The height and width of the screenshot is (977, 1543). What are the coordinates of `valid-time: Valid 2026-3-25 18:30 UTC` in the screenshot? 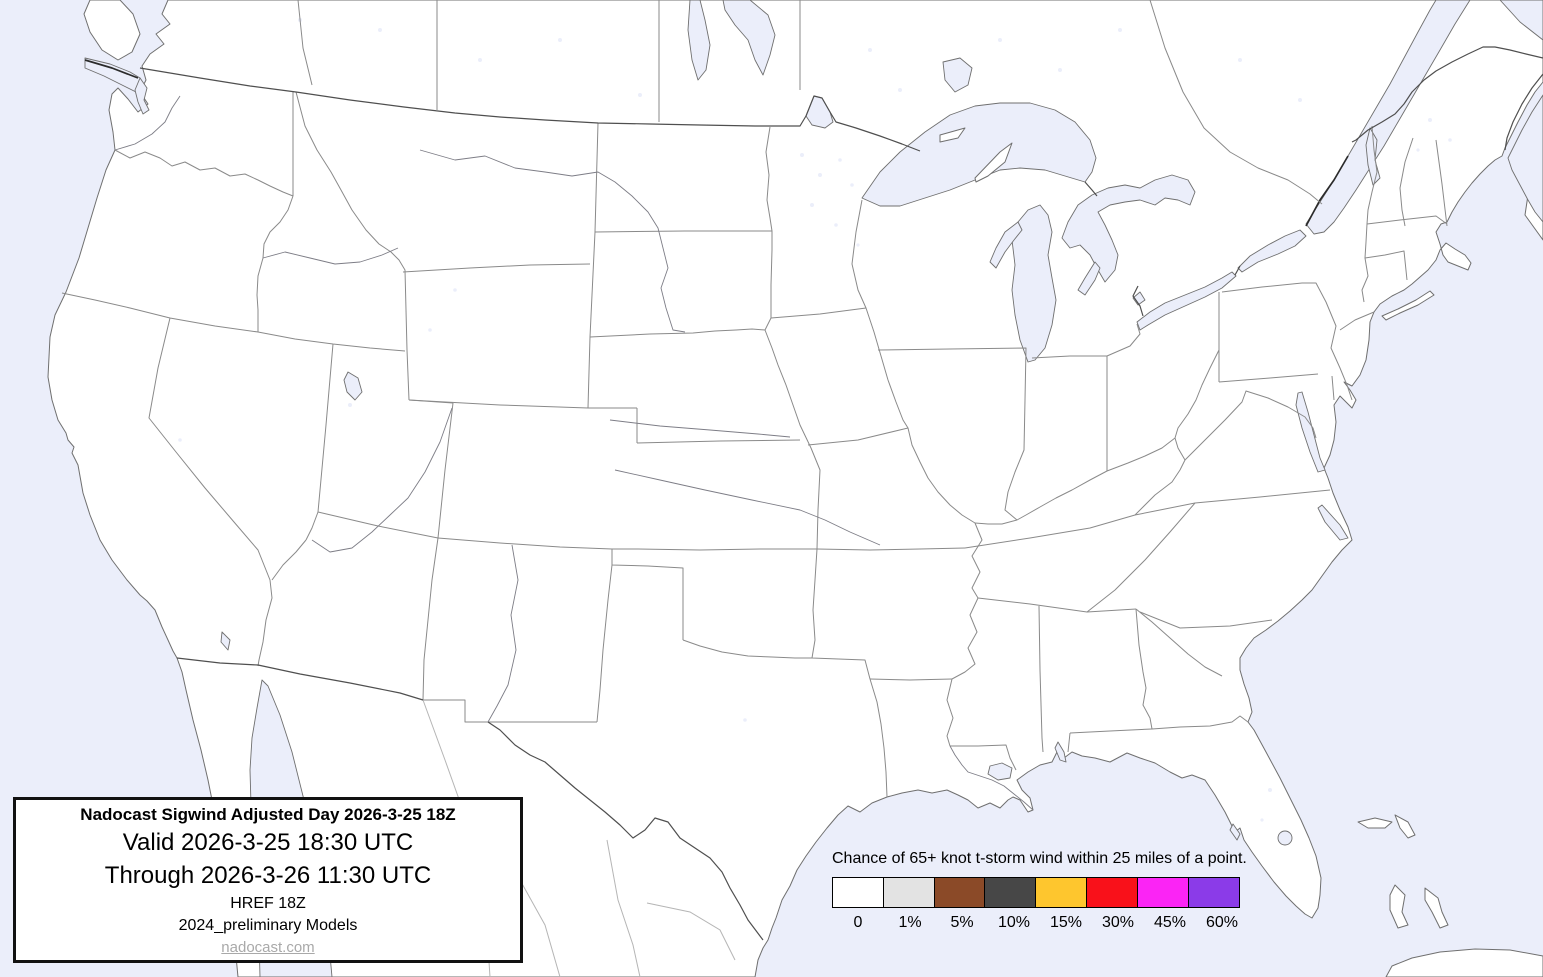 It's located at (268, 843).